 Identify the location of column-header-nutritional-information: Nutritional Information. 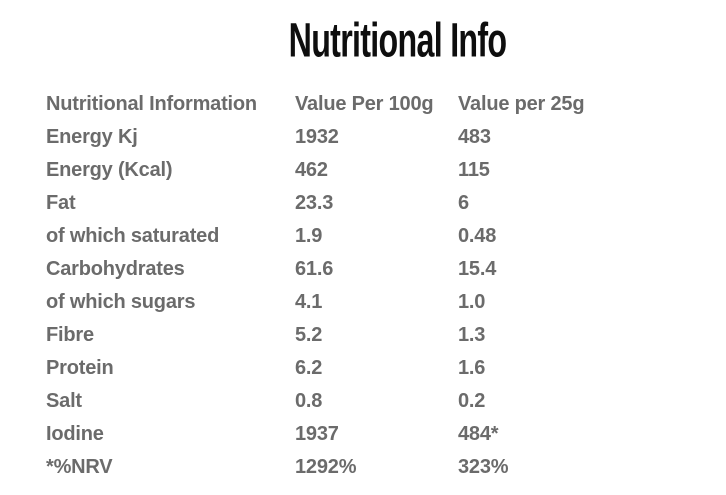
(151, 104).